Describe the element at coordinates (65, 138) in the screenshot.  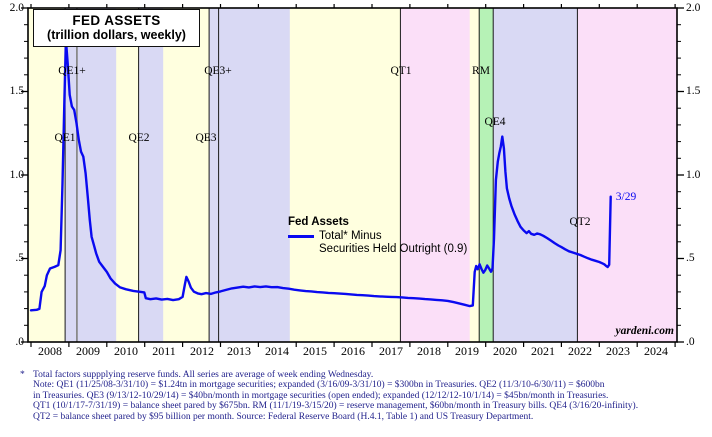
I see `annotation-qe1: QE1` at that location.